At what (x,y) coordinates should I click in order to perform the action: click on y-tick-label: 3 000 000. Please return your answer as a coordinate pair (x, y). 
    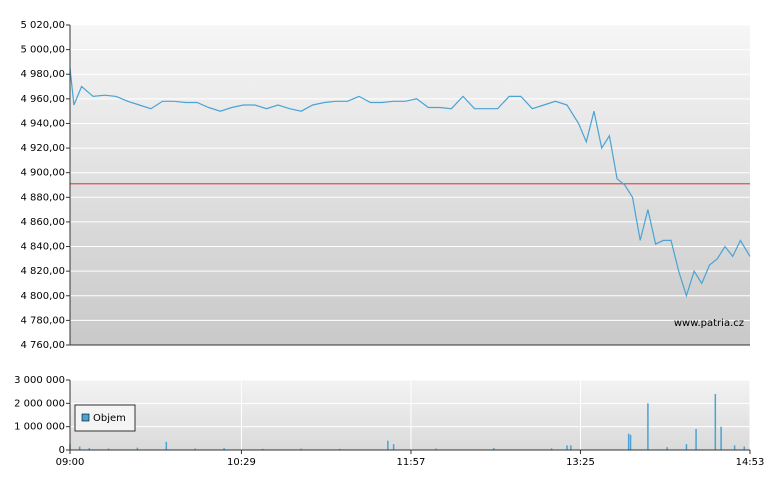
    Looking at the image, I should click on (39, 380).